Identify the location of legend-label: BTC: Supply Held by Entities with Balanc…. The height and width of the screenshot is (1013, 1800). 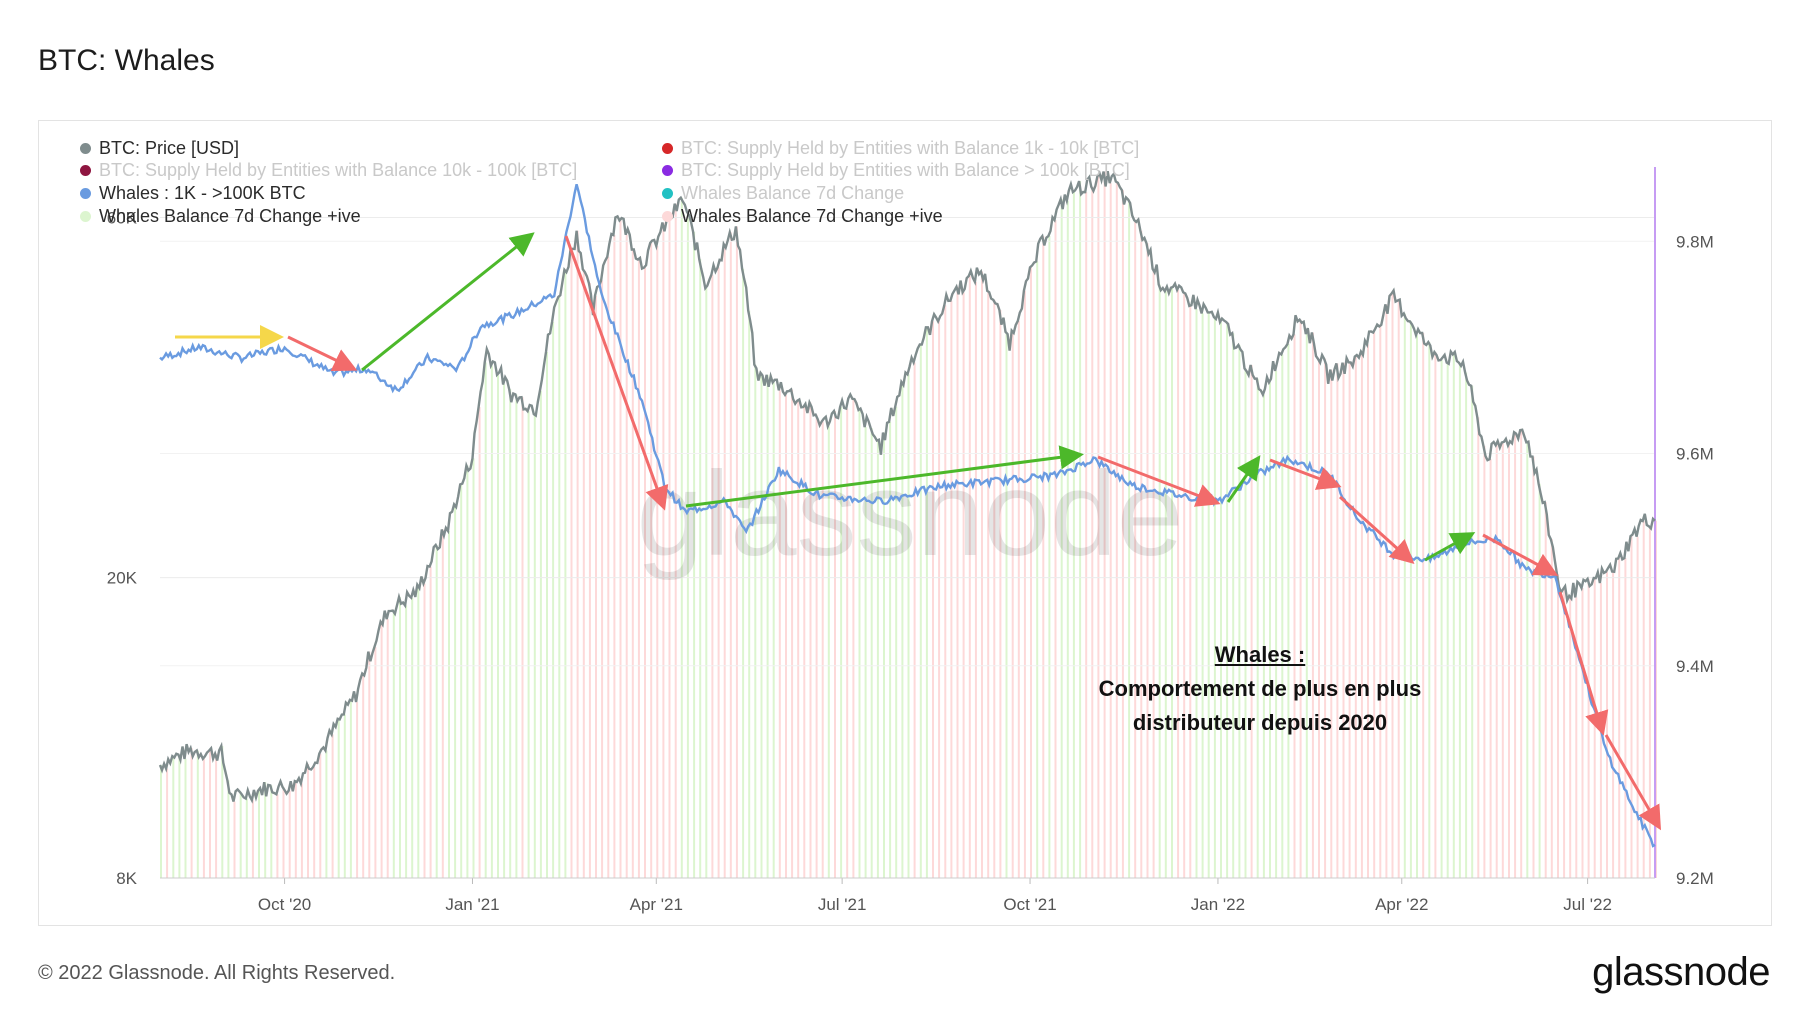
(910, 148).